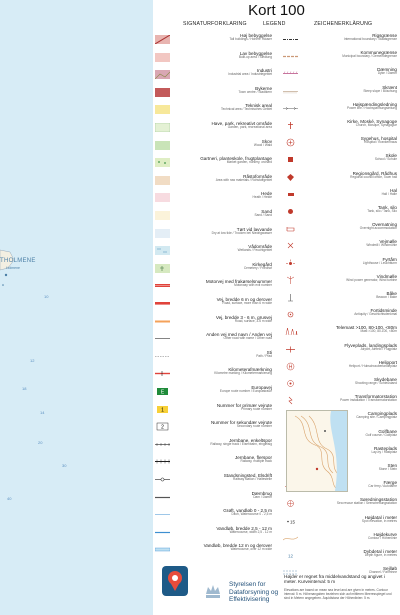 This screenshot has width=400, height=615. Describe the element at coordinates (237, 546) in the screenshot. I see `legend-item-label: Vandløb, bredde 12 m og derover` at that location.